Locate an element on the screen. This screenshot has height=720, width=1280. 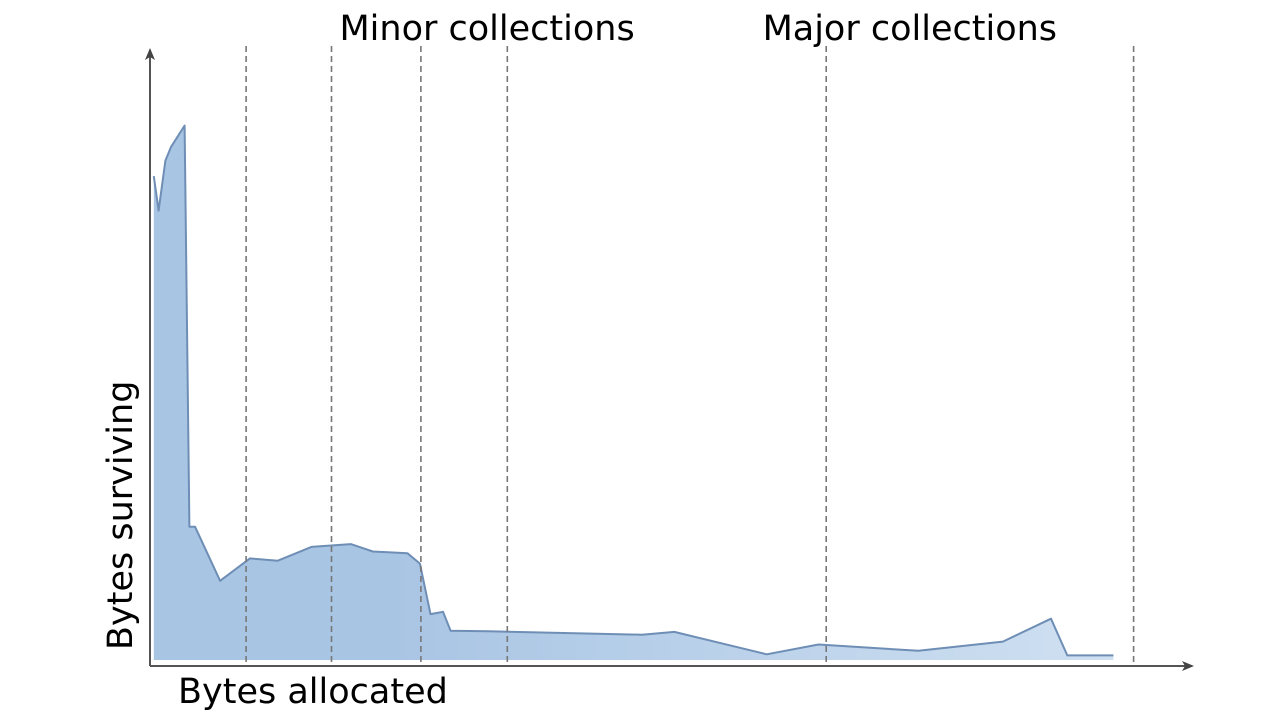
x-axis-label: Bytes allocated is located at coordinates (313, 692).